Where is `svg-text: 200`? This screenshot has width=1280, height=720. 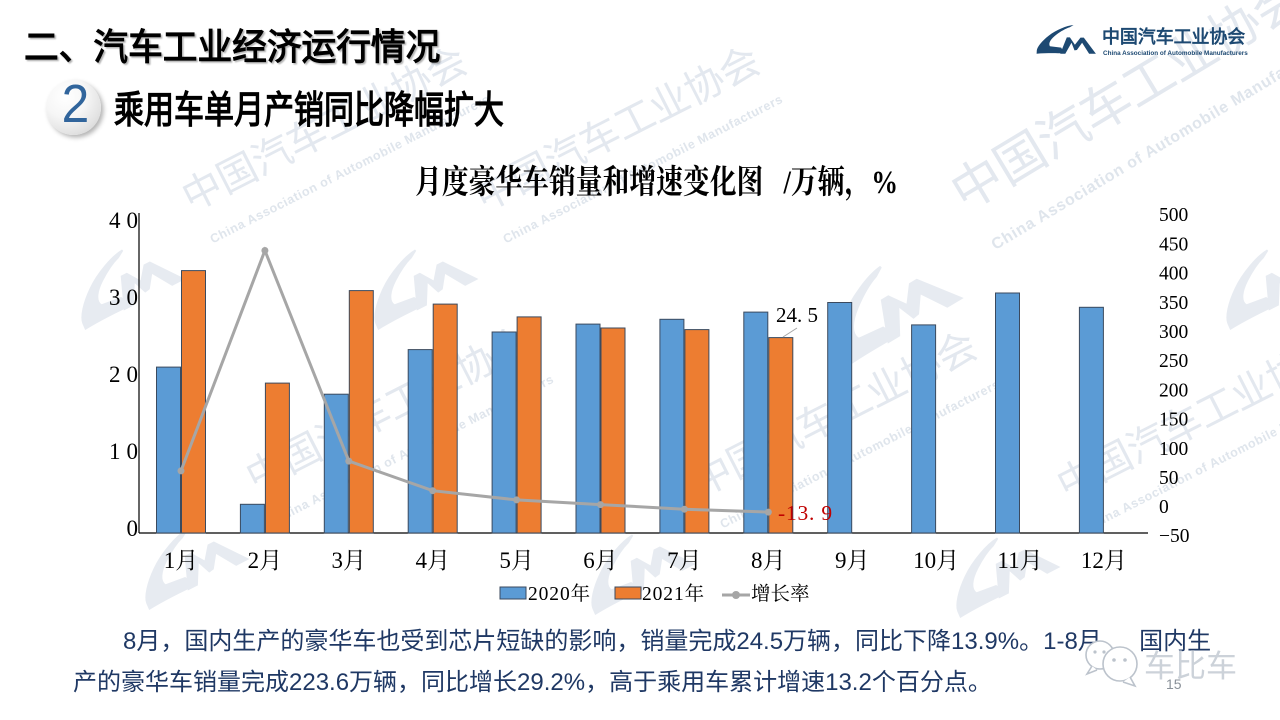 svg-text: 200 is located at coordinates (1173, 391).